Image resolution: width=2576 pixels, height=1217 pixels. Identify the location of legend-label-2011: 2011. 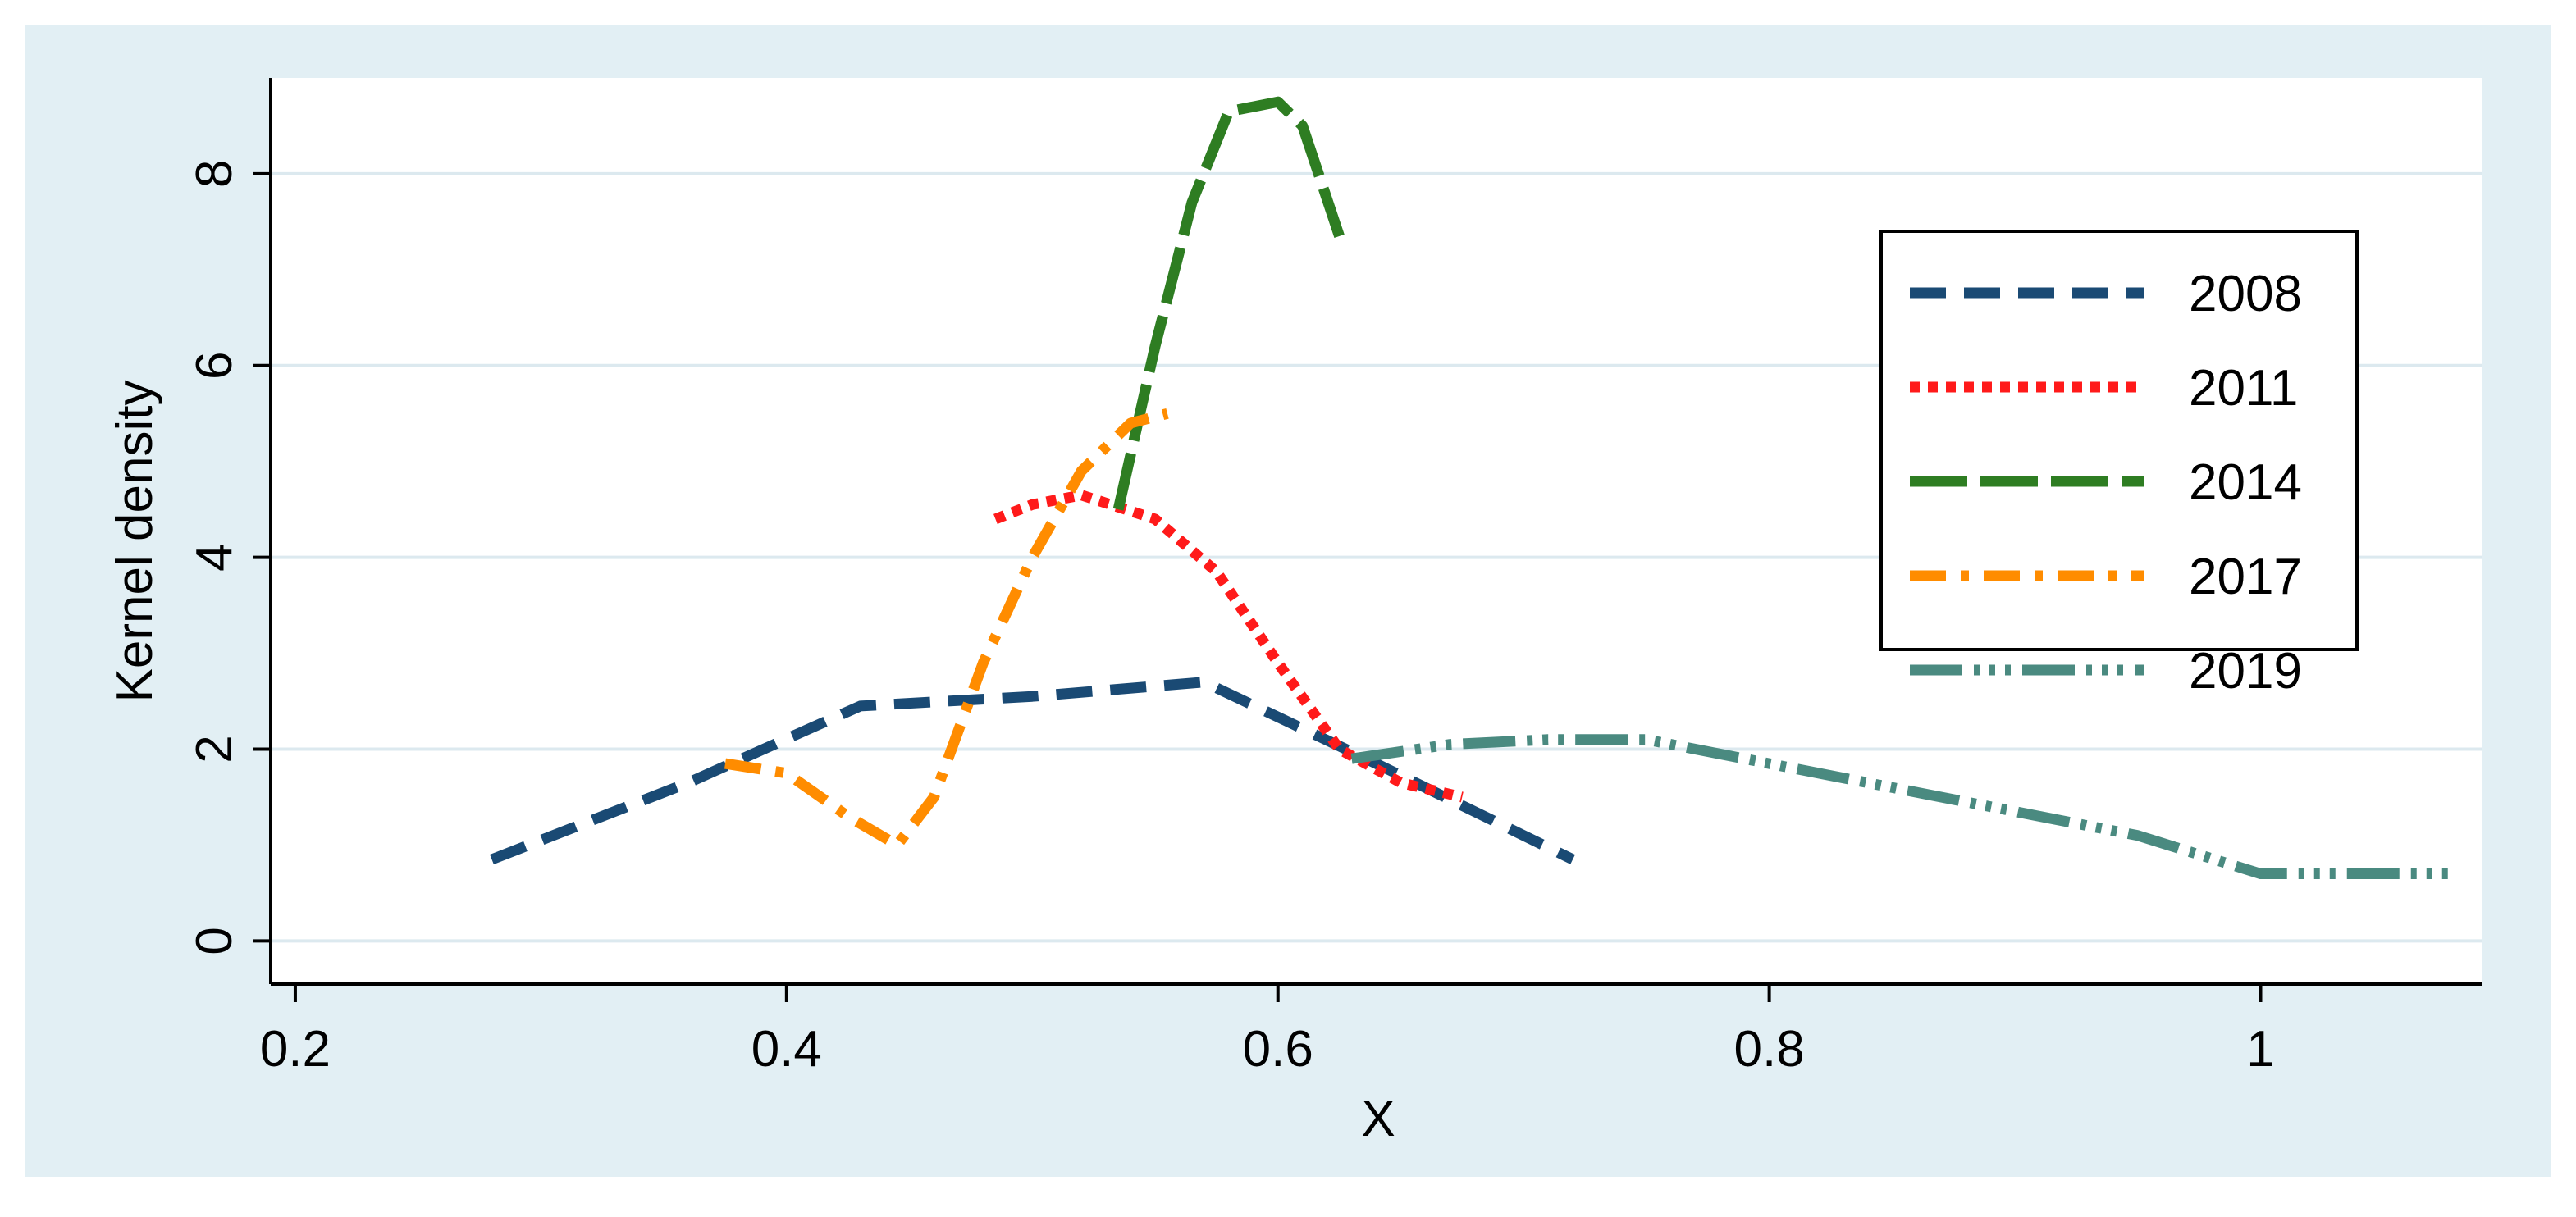
(2244, 389).